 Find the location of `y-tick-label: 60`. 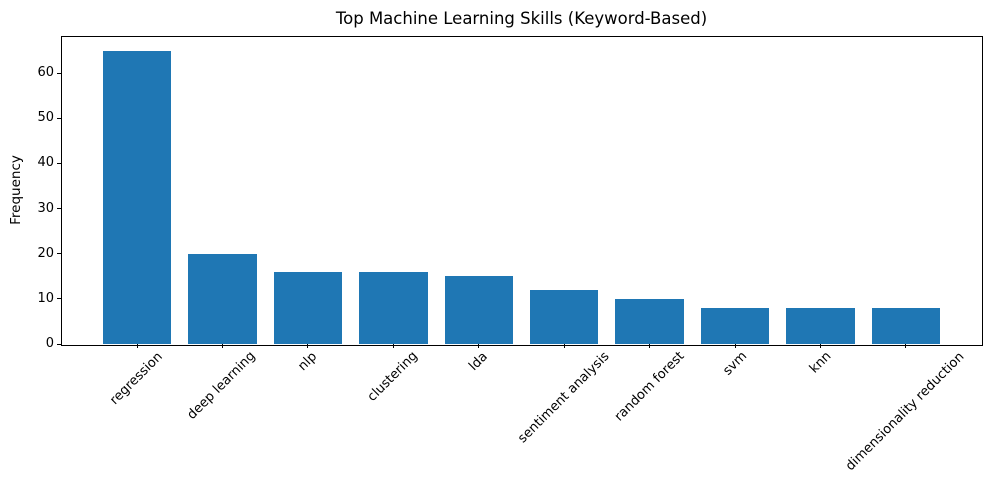

y-tick-label: 60 is located at coordinates (45, 73).